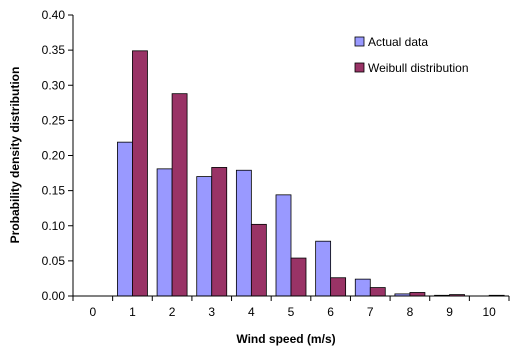  Describe the element at coordinates (370, 312) in the screenshot. I see `x-tick-label: 7` at that location.